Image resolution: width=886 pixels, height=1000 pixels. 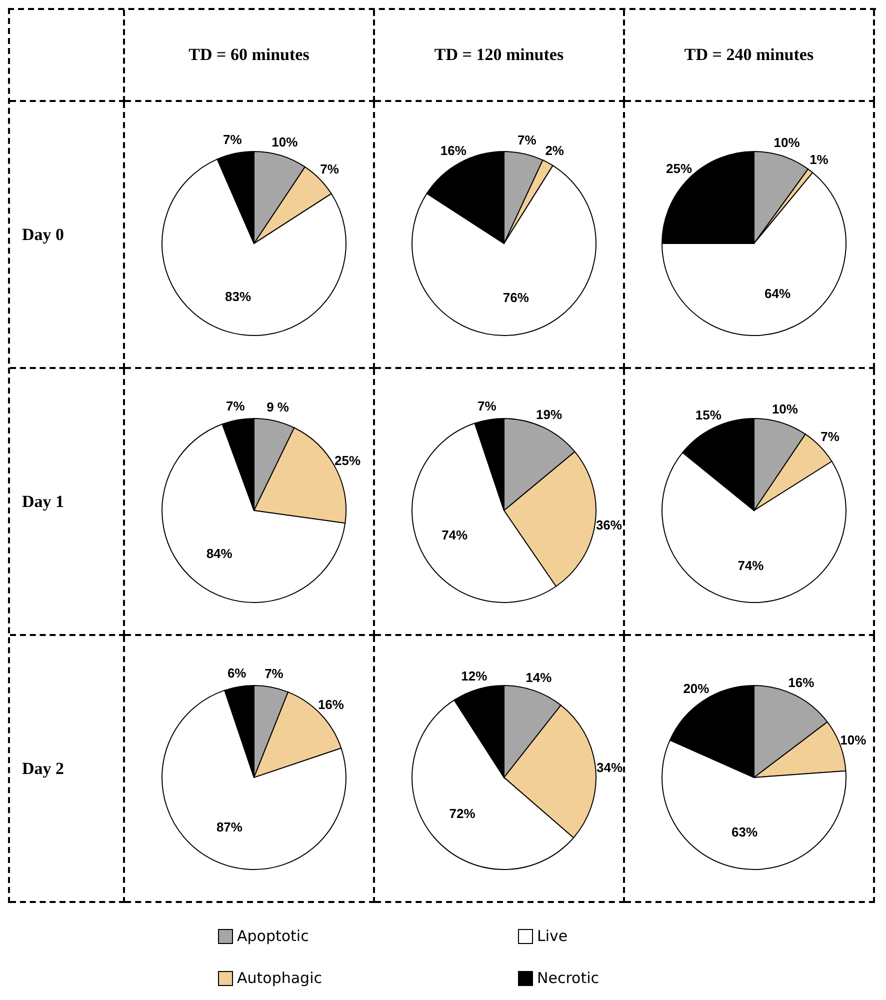 What do you see at coordinates (744, 832) in the screenshot?
I see `data-label: 63%` at bounding box center [744, 832].